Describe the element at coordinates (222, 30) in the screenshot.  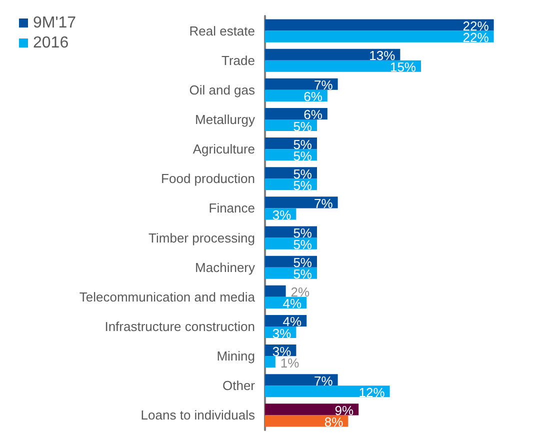
I see `y-tick-label: Real estate` at that location.